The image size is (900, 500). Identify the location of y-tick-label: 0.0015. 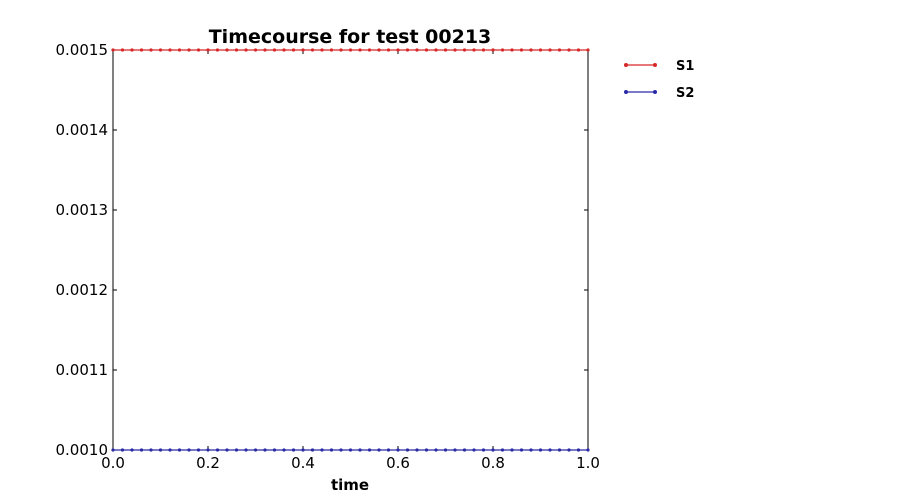
(82, 50).